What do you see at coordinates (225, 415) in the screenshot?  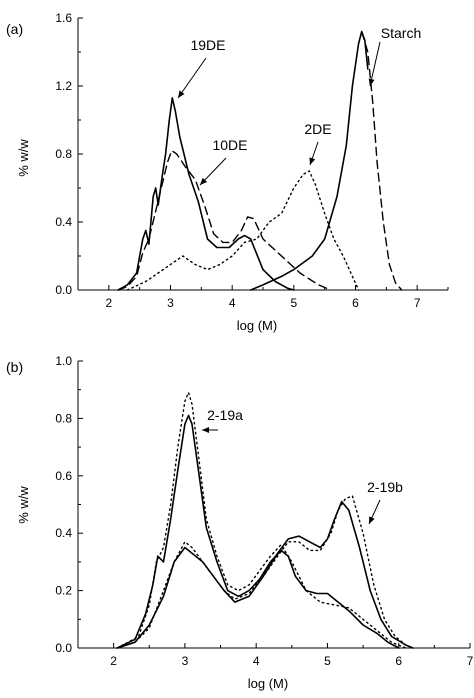 I see `annotation-label: 2-19a` at bounding box center [225, 415].